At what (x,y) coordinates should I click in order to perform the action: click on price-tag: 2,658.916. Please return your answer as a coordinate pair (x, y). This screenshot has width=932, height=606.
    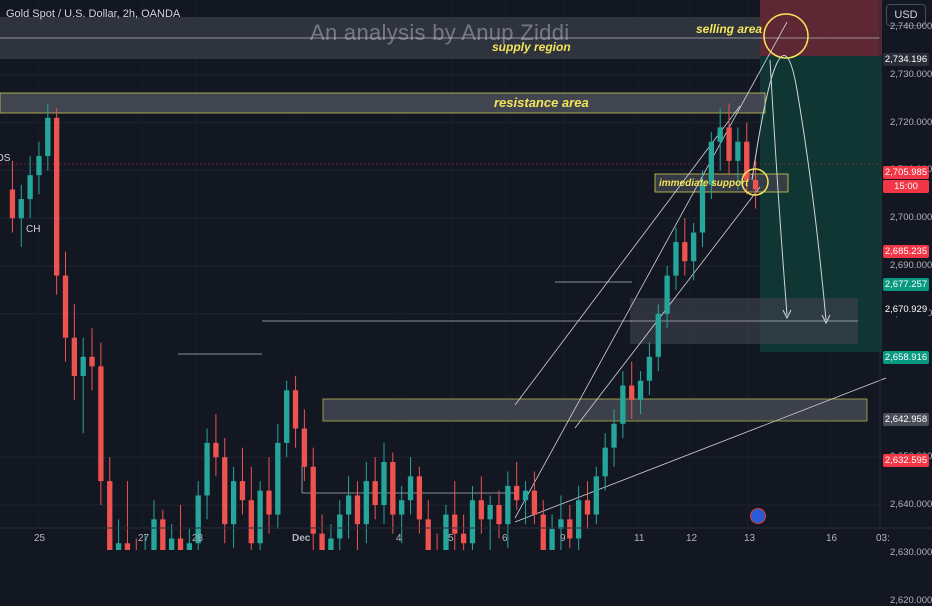
    Looking at the image, I should click on (906, 357).